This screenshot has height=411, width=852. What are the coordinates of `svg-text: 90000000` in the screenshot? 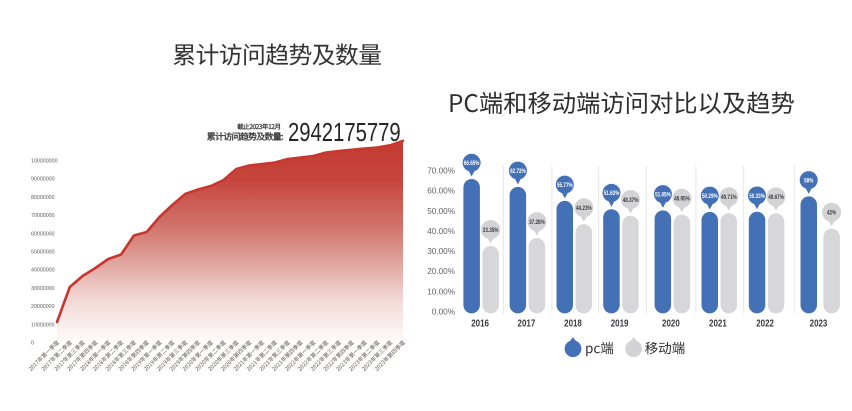 It's located at (43, 180).